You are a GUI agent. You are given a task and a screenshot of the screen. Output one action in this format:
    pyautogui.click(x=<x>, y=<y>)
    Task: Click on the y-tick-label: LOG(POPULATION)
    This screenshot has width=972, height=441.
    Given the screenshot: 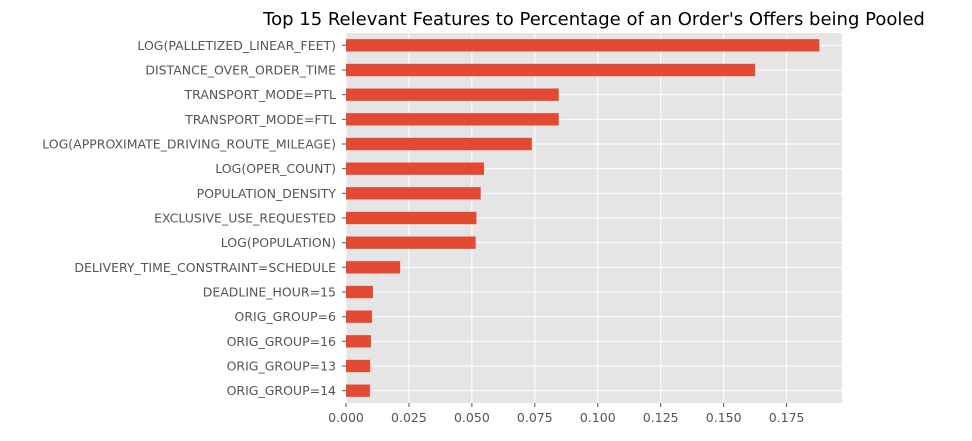 What is the action you would take?
    pyautogui.click(x=278, y=242)
    